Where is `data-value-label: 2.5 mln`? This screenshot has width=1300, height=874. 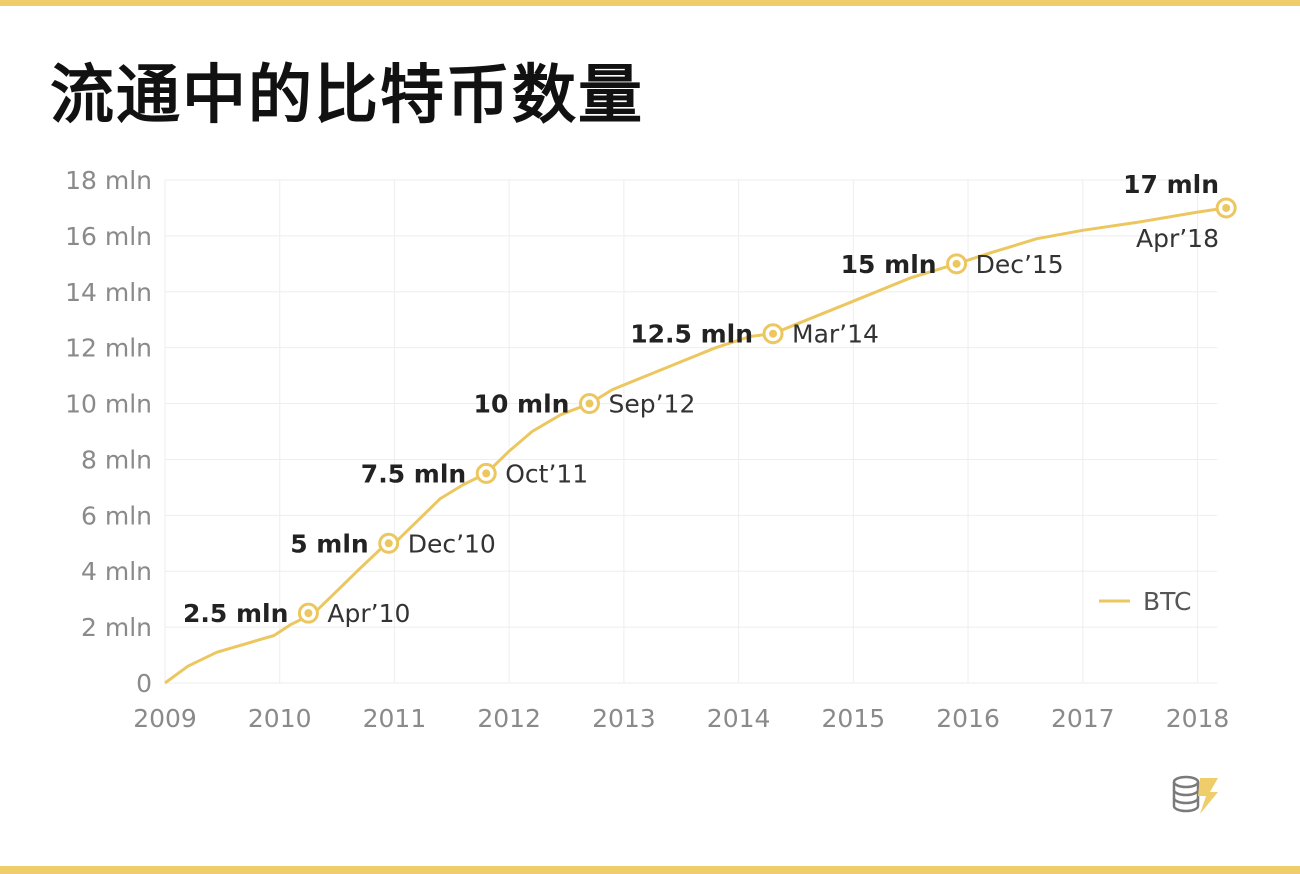
data-value-label: 2.5 mln is located at coordinates (235, 613).